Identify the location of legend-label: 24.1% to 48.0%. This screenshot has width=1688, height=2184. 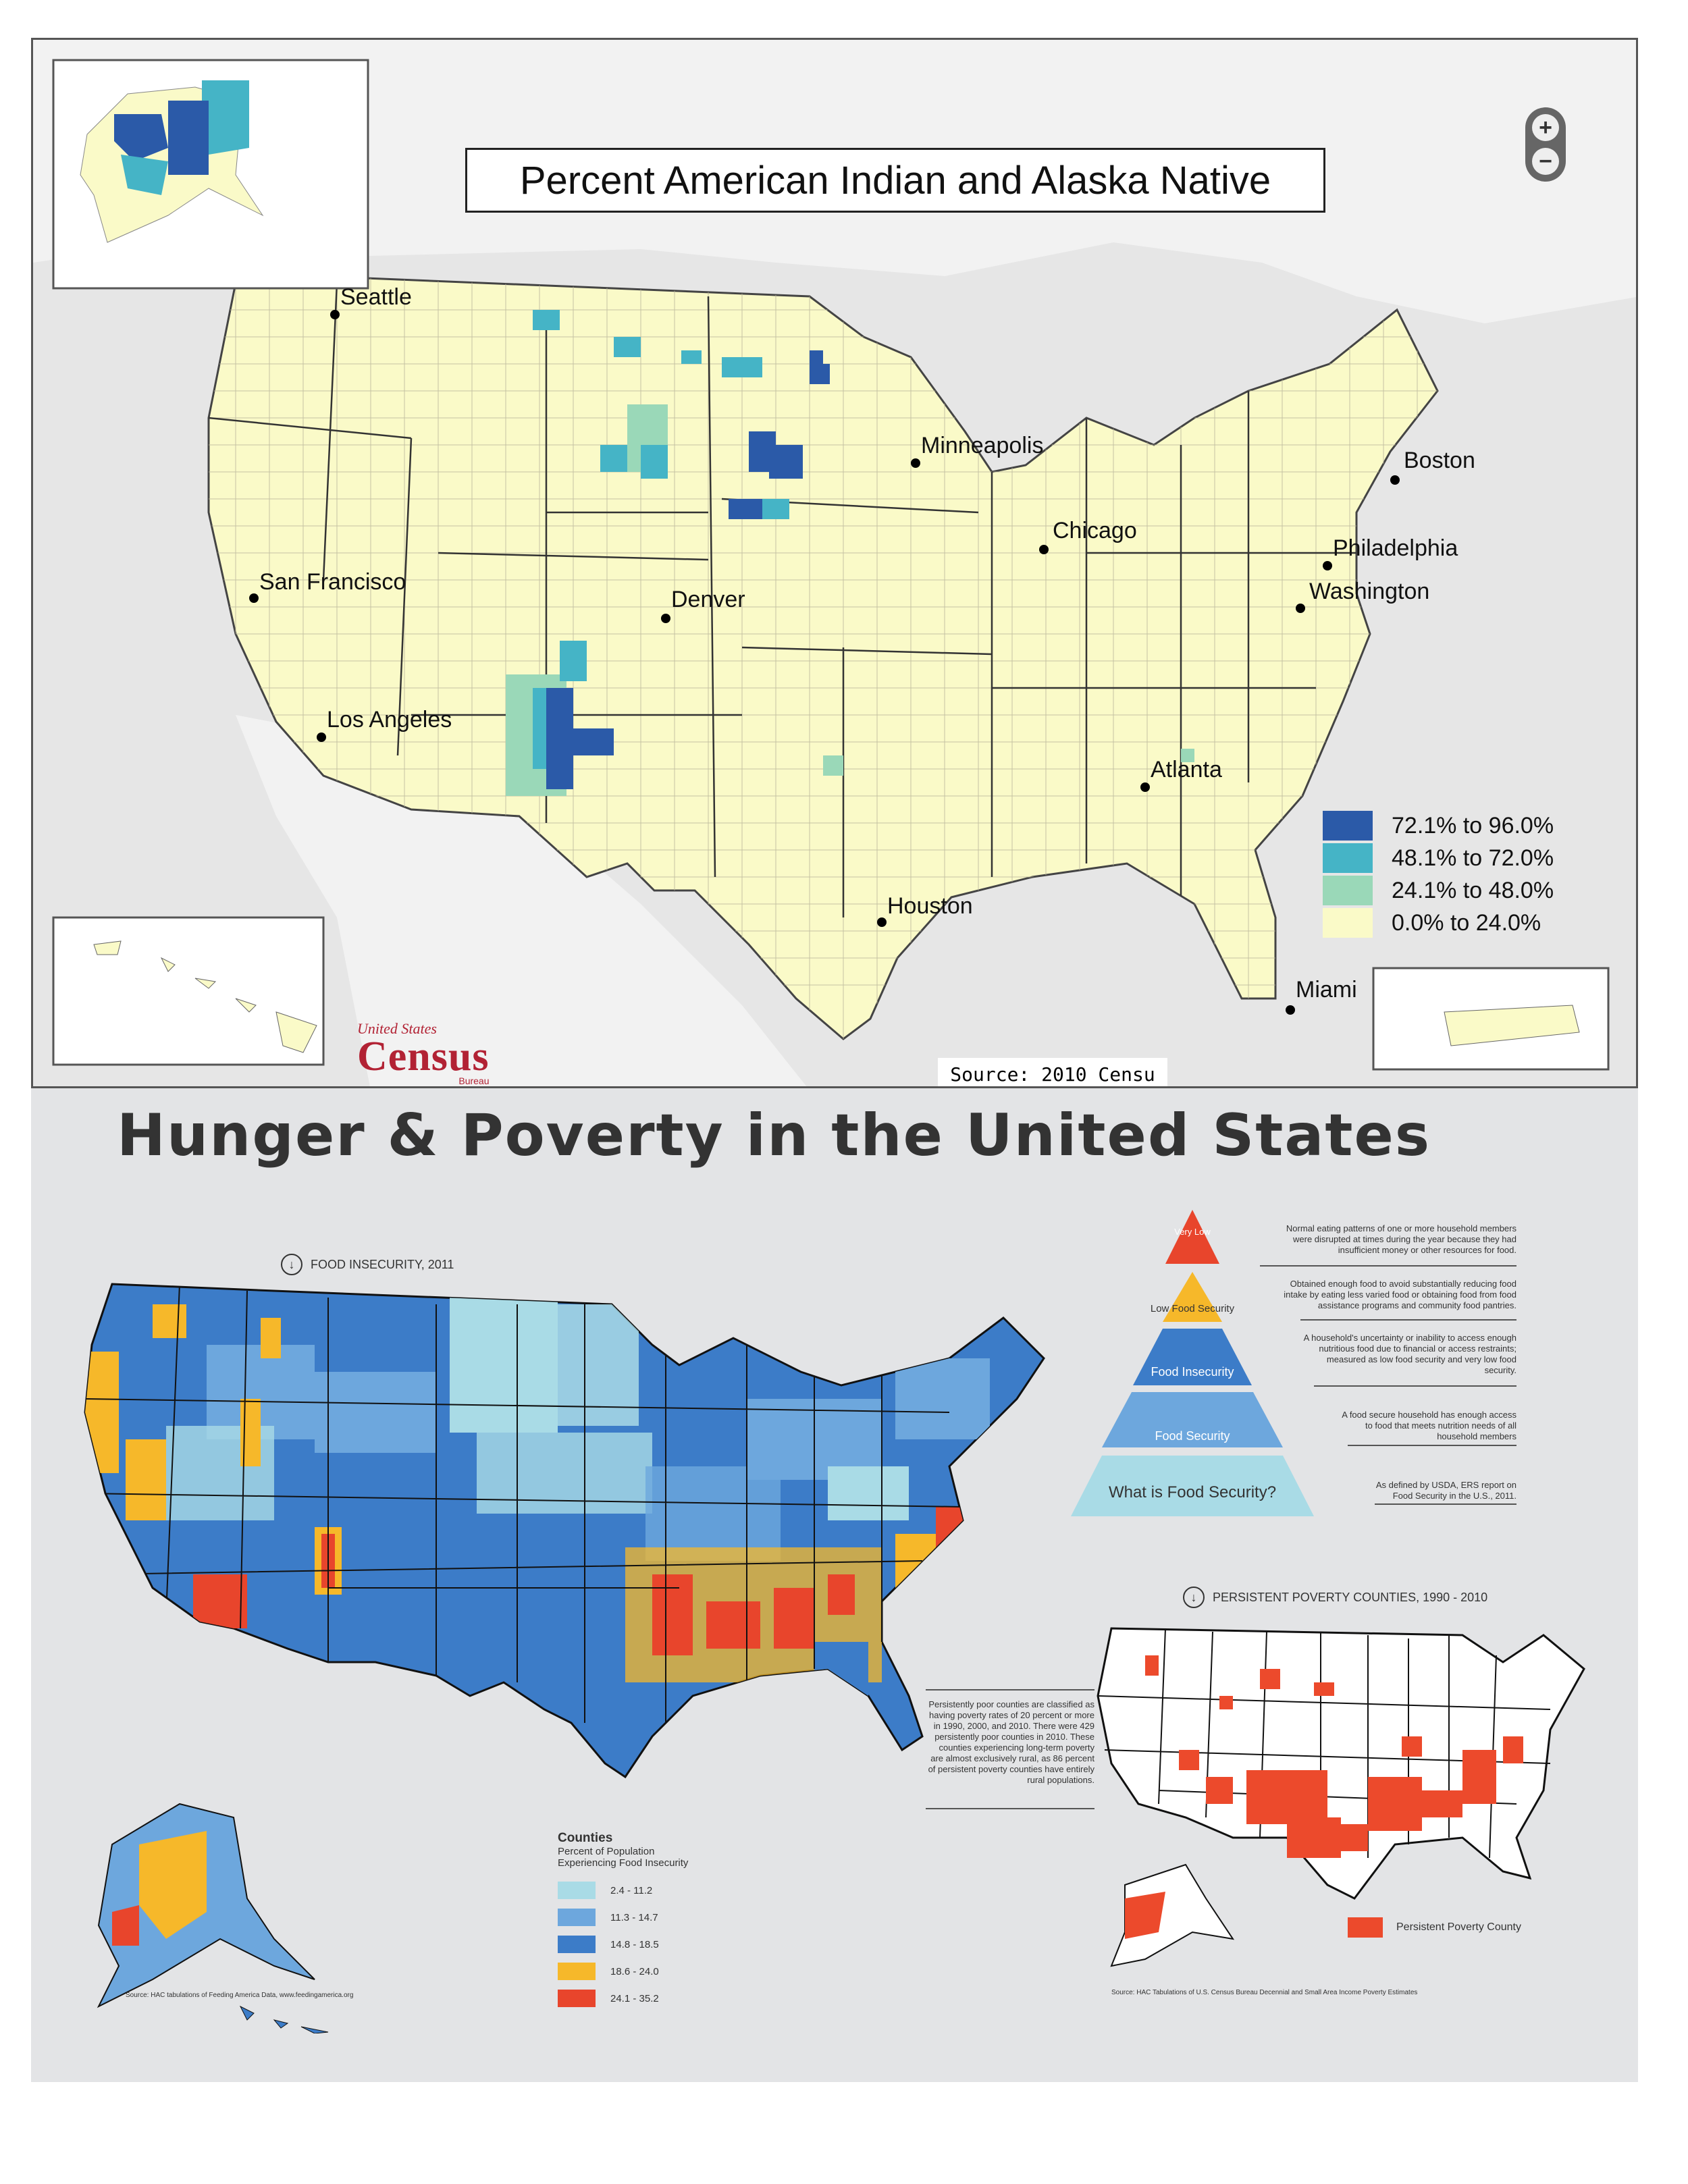
(1473, 890).